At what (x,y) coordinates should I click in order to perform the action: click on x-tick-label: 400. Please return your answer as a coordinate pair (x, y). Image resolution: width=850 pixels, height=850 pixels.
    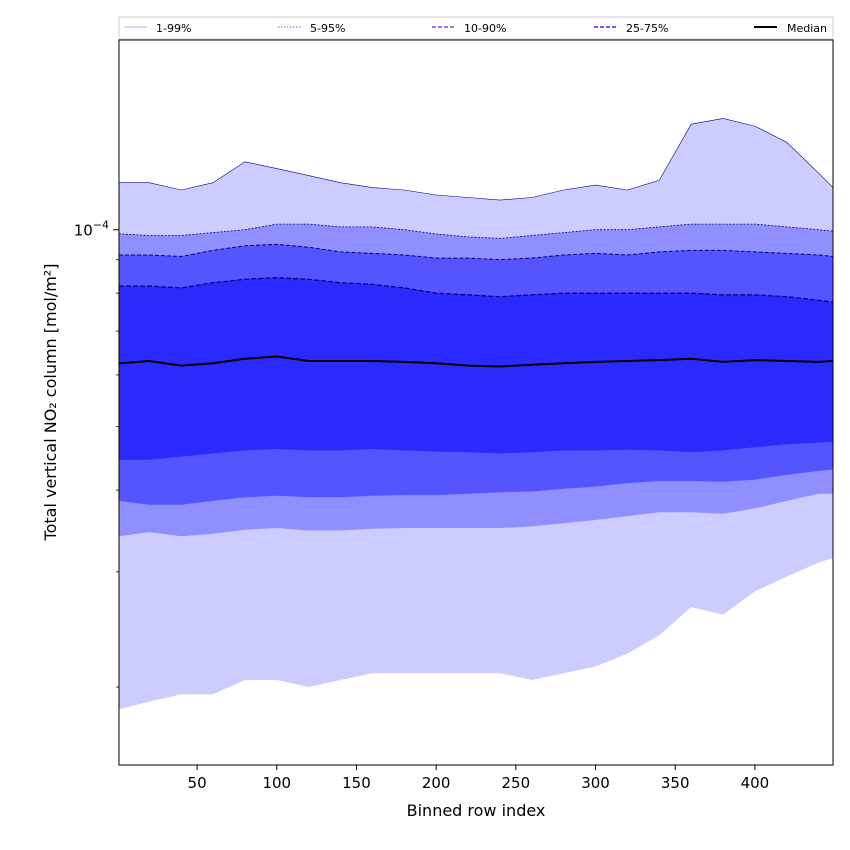
    Looking at the image, I should click on (755, 783).